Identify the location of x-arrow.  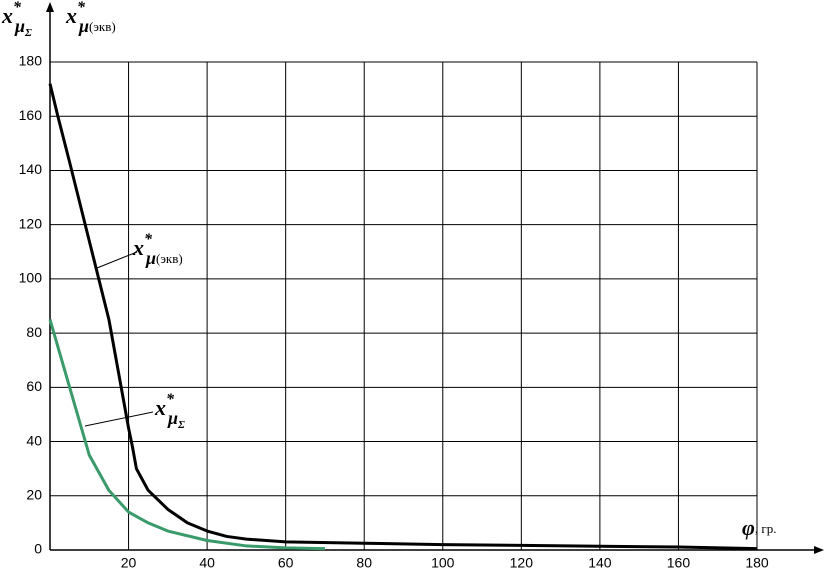
(819, 550).